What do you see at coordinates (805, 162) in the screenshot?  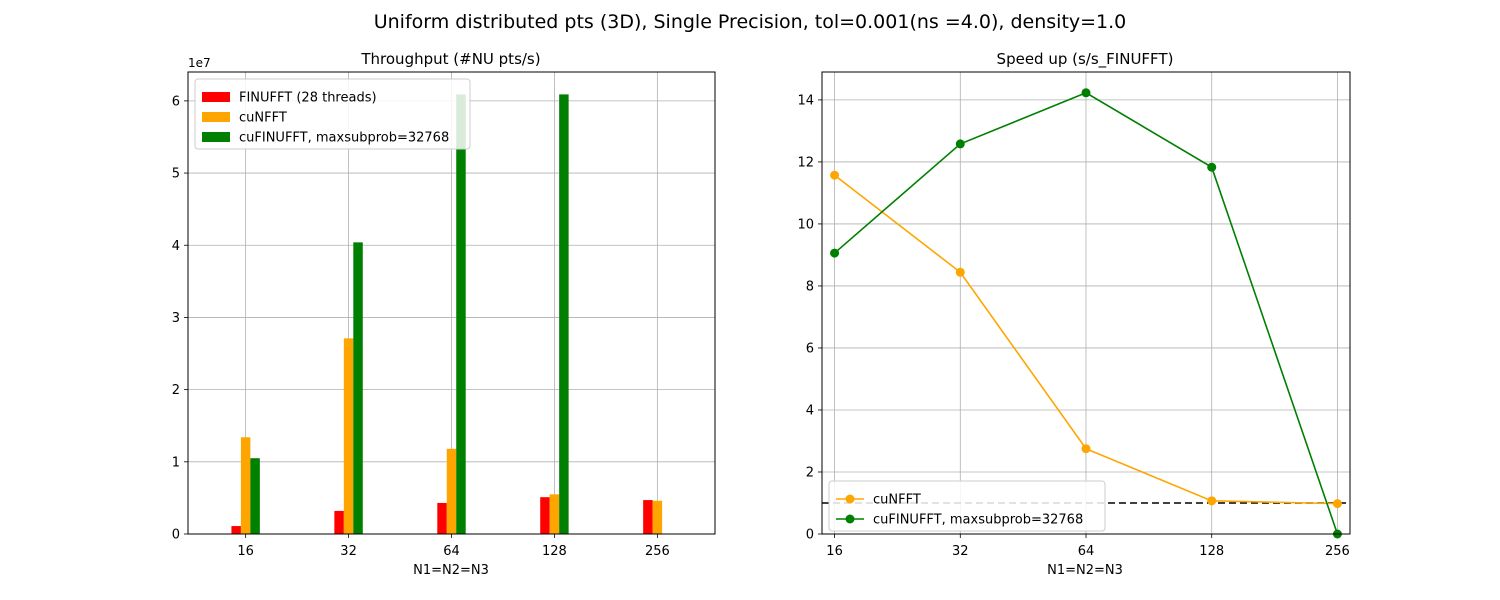 I see `y-tick-label: 12` at bounding box center [805, 162].